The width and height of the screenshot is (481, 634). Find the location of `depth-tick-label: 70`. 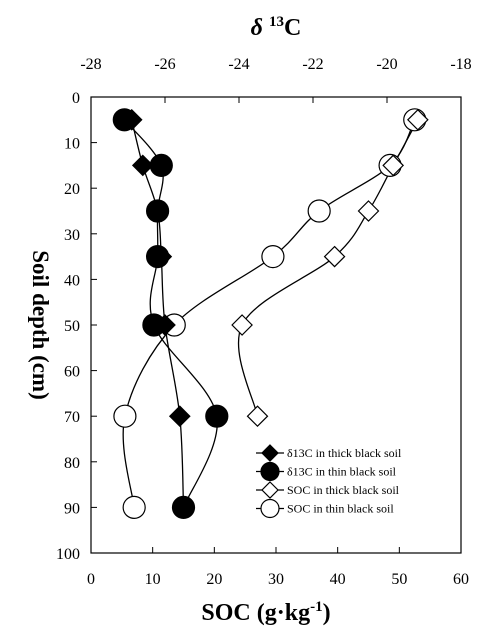

depth-tick-label: 70 is located at coordinates (72, 417).